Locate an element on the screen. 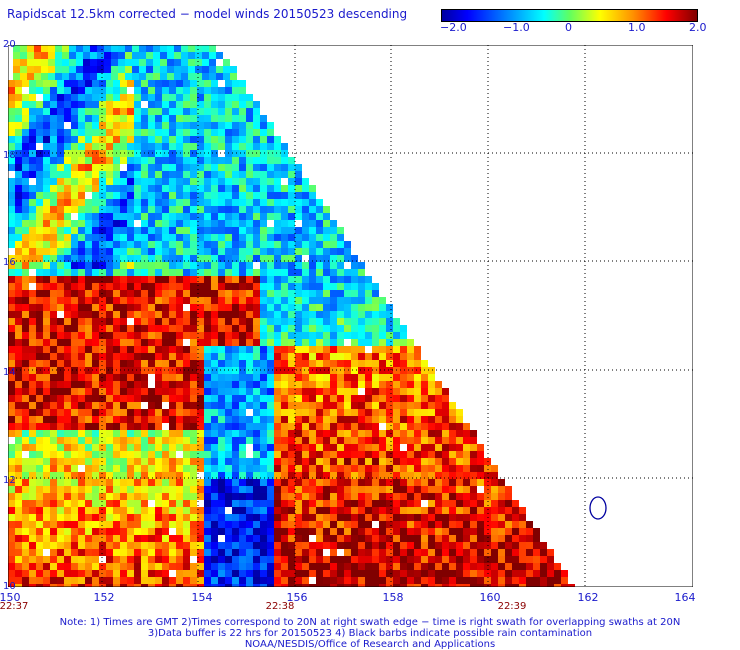 The height and width of the screenshot is (650, 740). time-label: 22:39 is located at coordinates (512, 606).